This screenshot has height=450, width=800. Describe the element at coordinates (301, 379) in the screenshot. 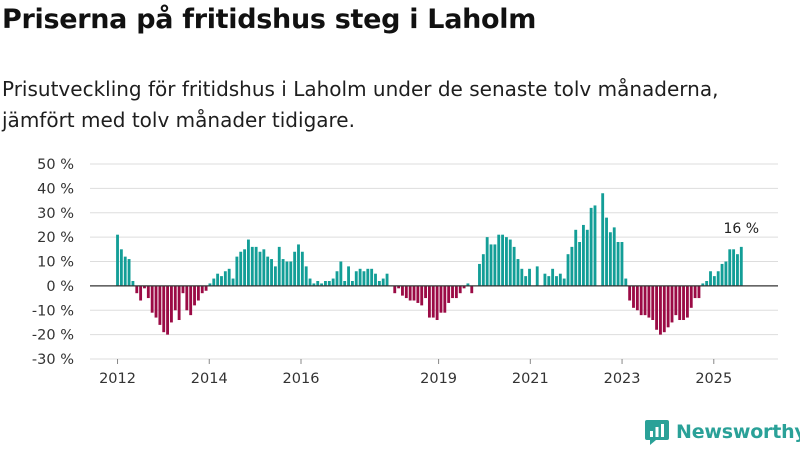

I see `x-tick-label: 2016` at that location.